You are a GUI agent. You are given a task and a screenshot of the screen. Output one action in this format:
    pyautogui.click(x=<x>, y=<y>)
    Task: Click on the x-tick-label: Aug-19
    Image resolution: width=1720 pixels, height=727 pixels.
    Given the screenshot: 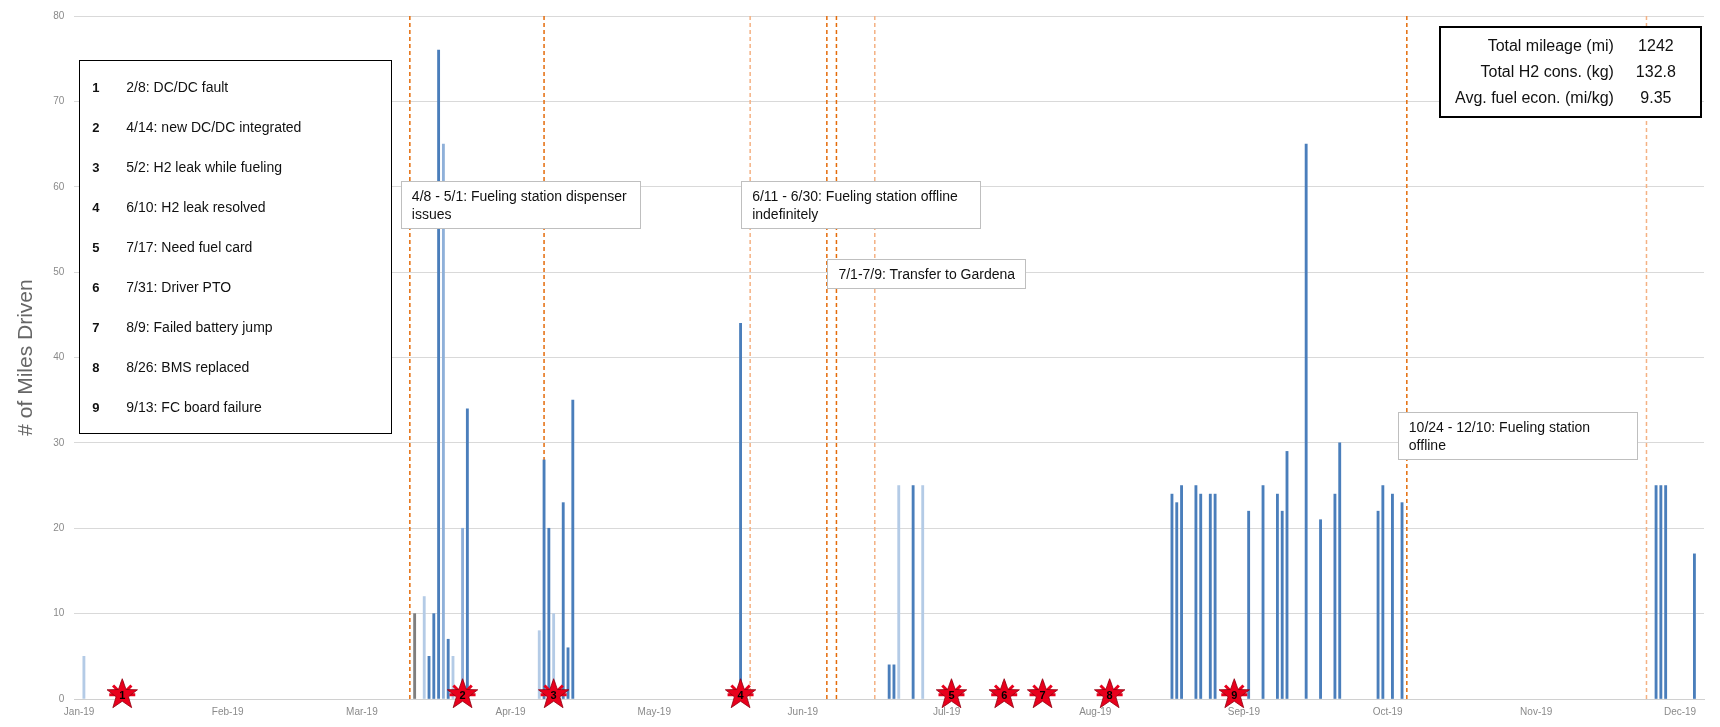 What is the action you would take?
    pyautogui.click(x=1095, y=711)
    